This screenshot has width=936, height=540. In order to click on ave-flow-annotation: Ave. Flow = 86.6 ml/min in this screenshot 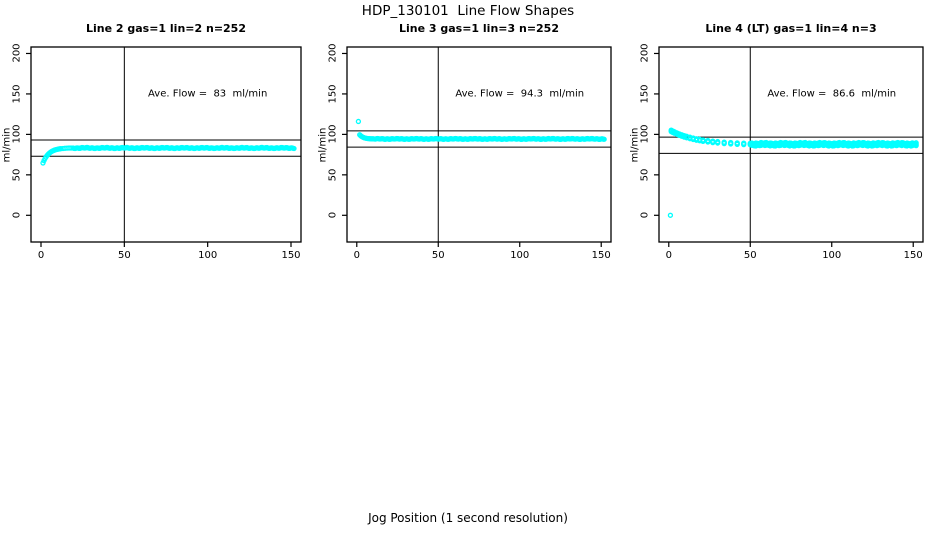, I will do `click(832, 94)`.